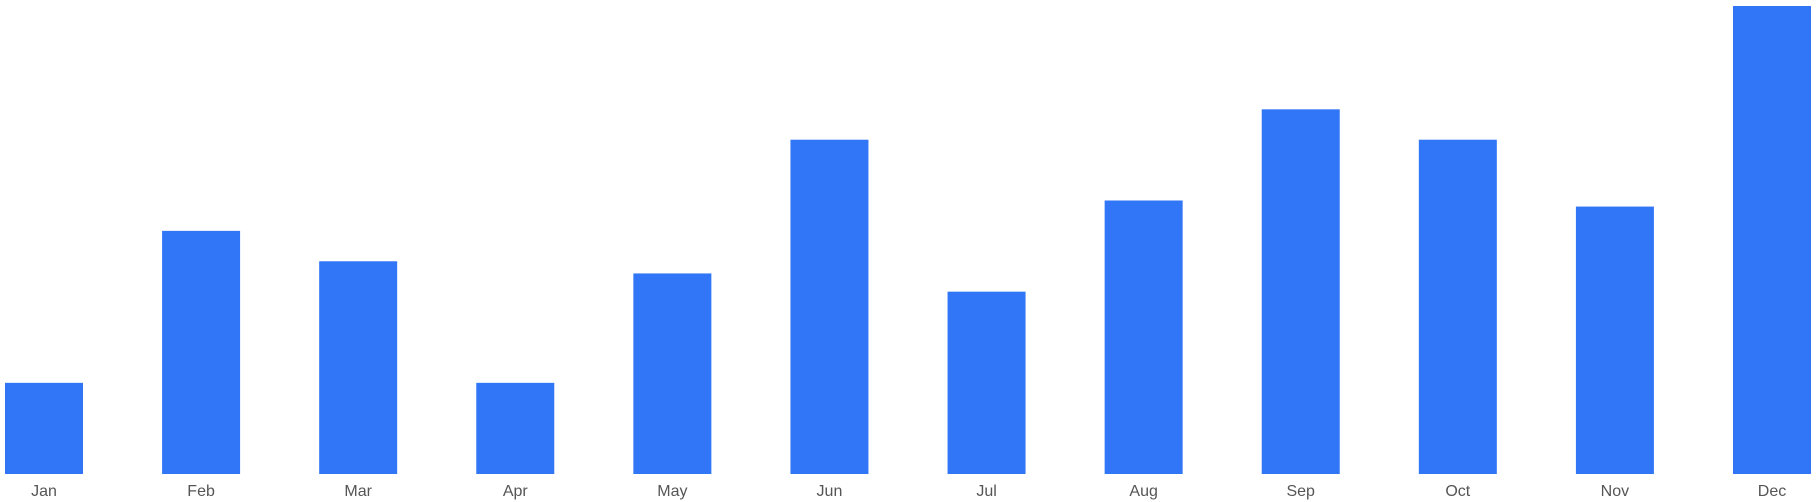  What do you see at coordinates (358, 367) in the screenshot?
I see `bar-mar` at bounding box center [358, 367].